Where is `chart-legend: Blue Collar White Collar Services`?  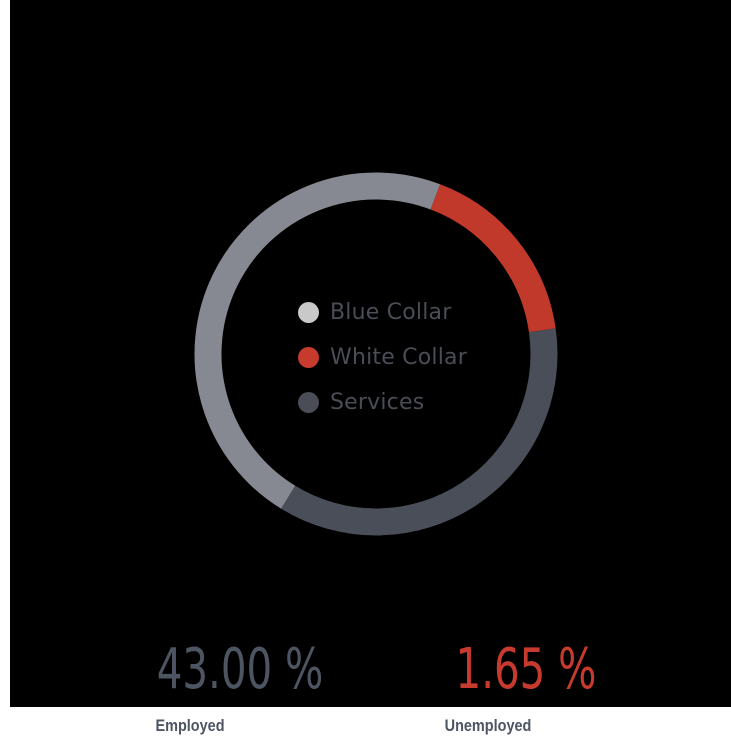 chart-legend: Blue Collar White Collar Services is located at coordinates (382, 357).